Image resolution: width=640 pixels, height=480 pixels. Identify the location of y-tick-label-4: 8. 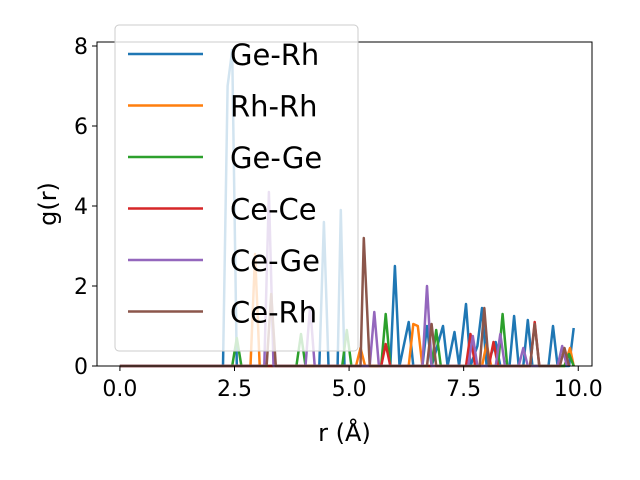
(81, 47).